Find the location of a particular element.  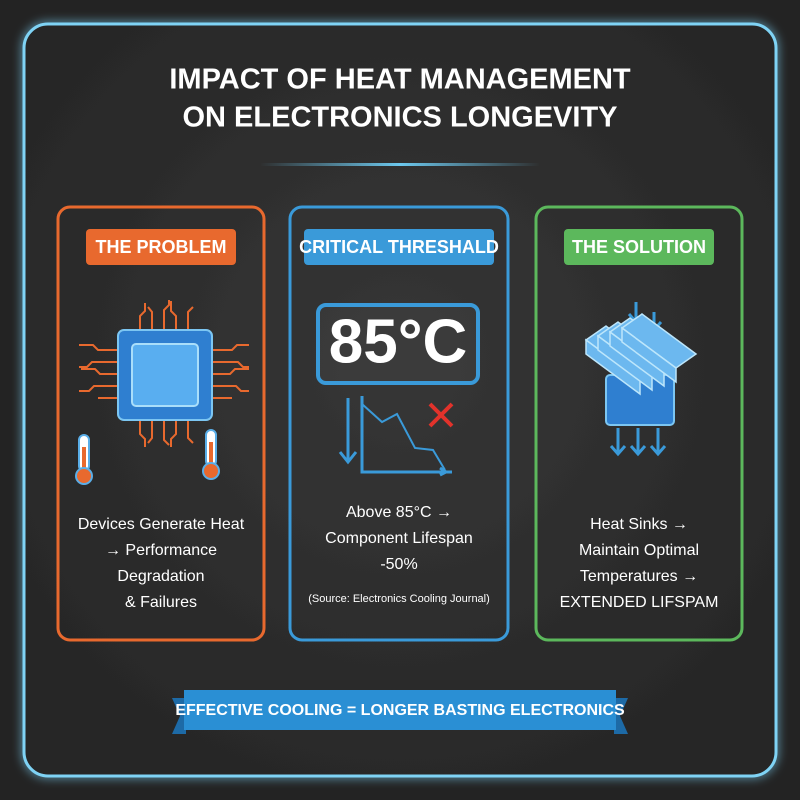

decline-graph-icon is located at coordinates (396, 436).